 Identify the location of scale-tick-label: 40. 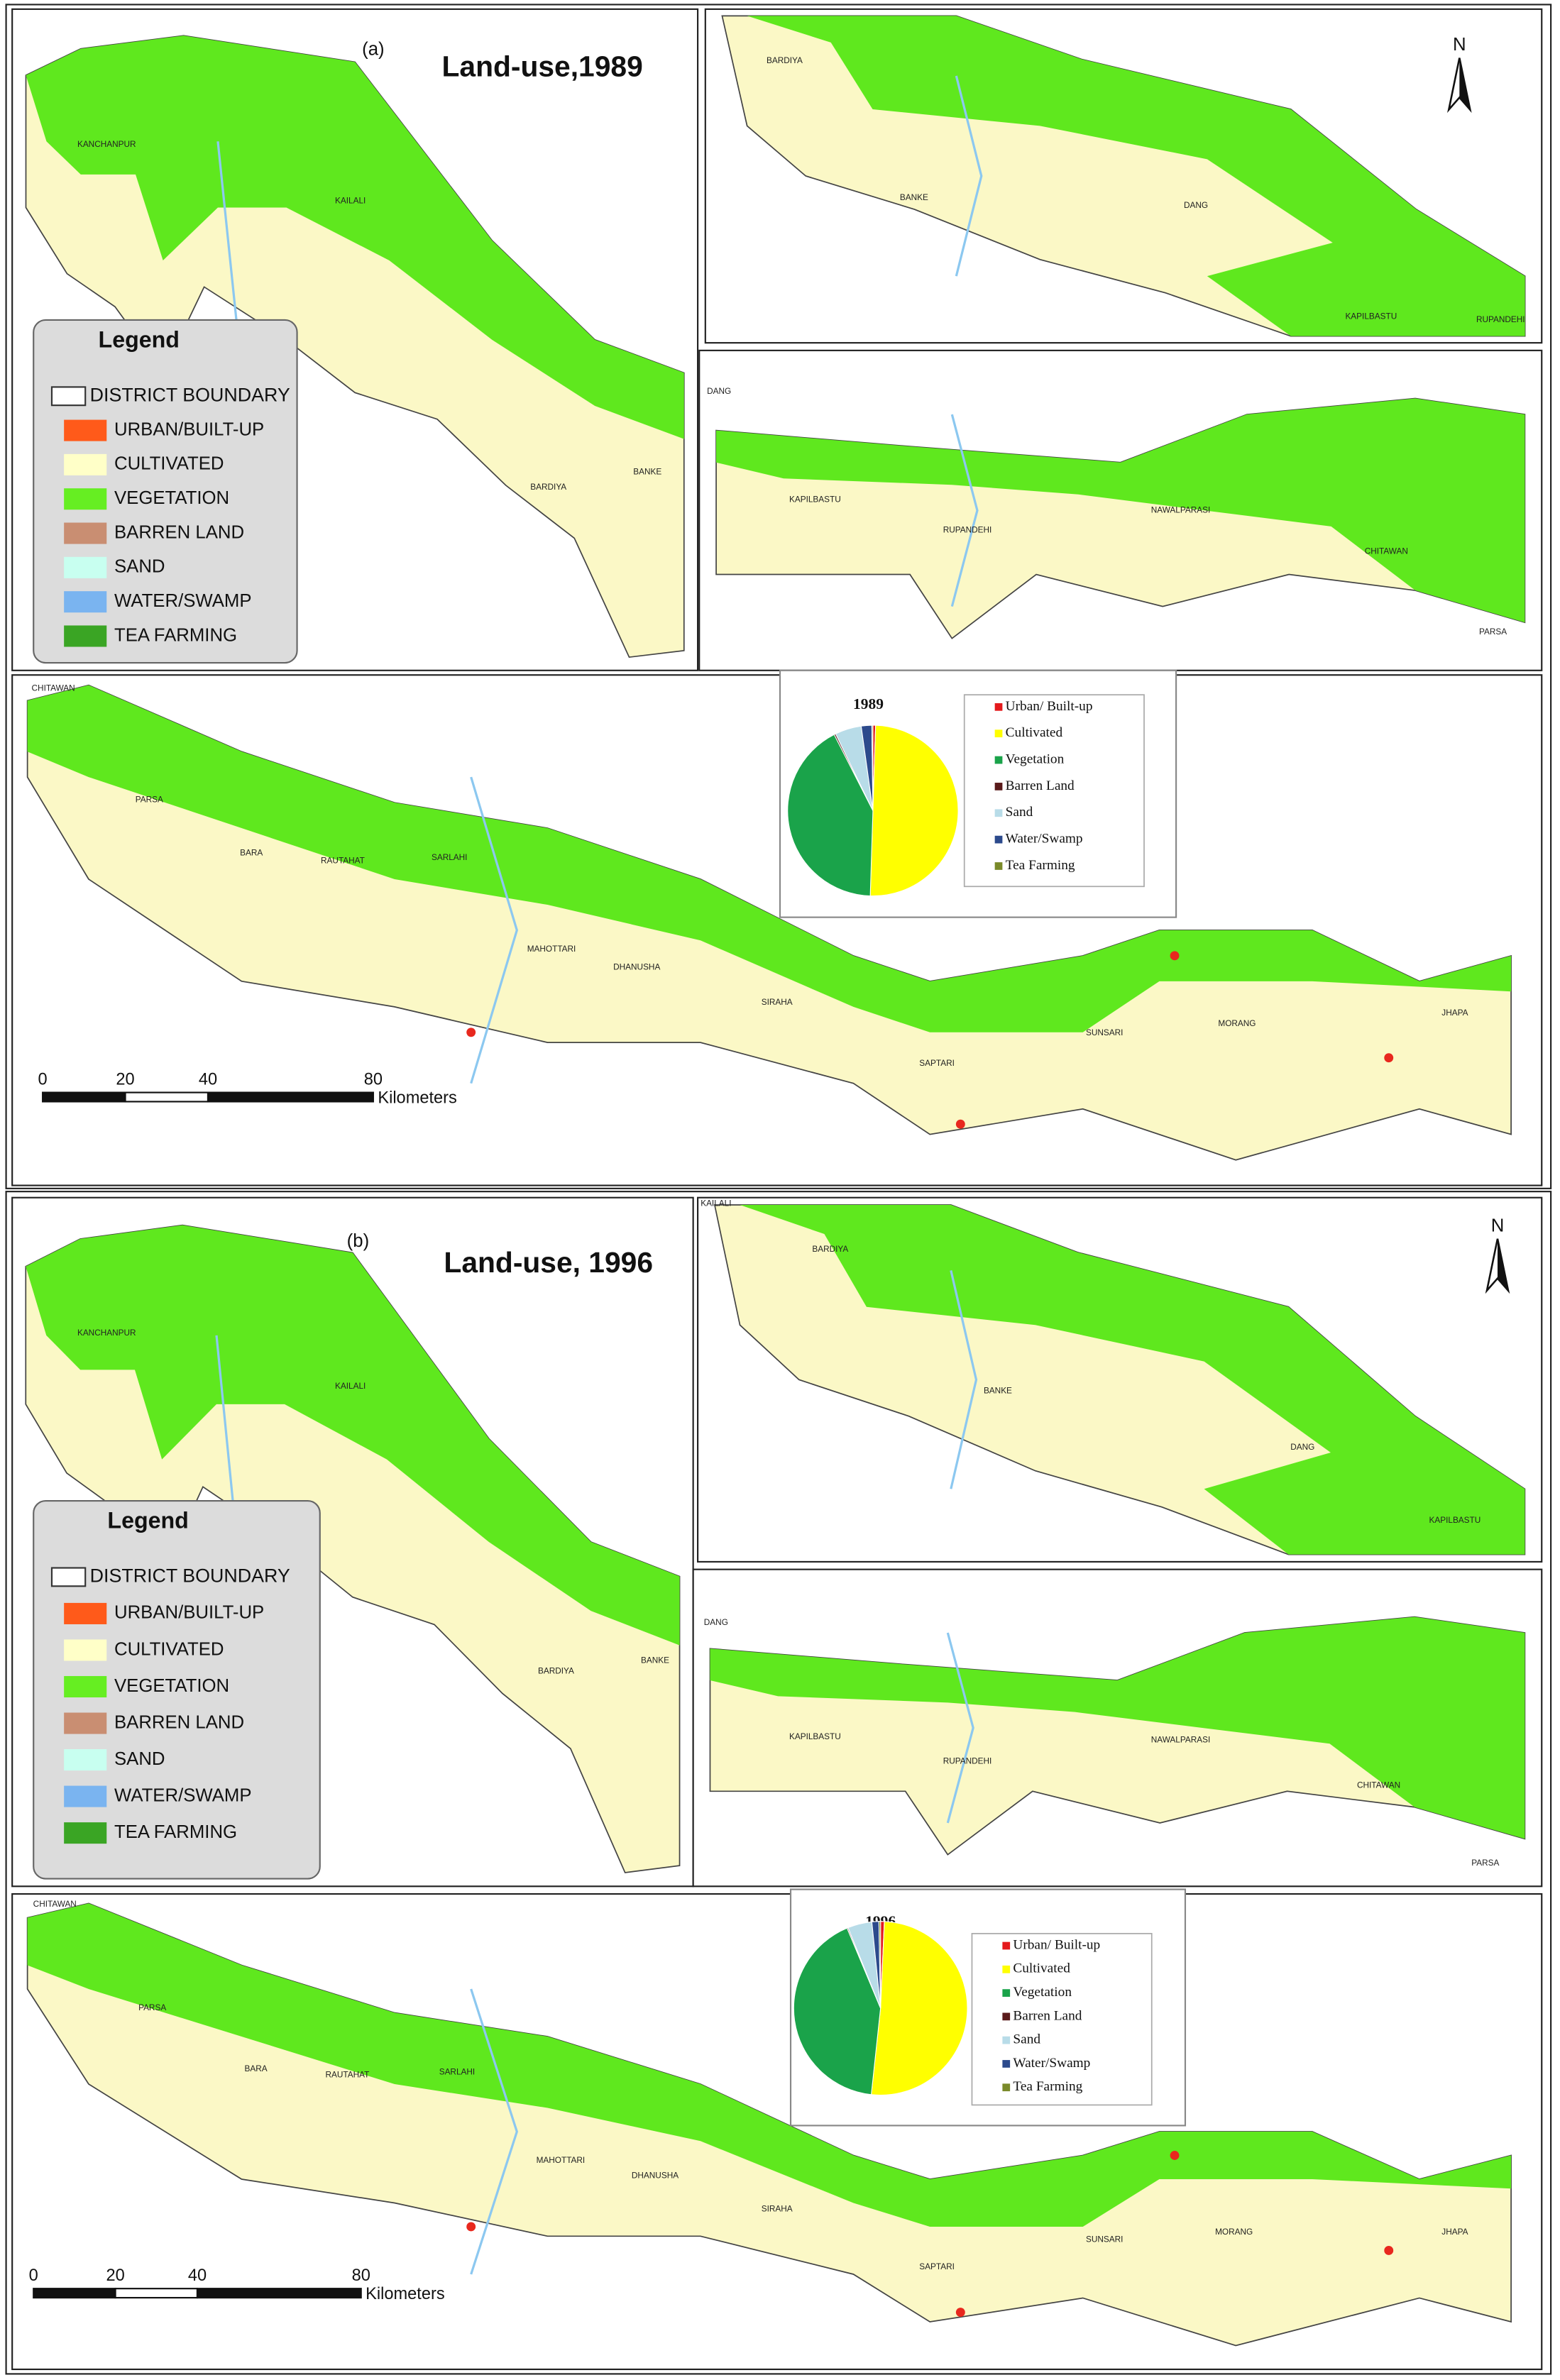
(208, 1080).